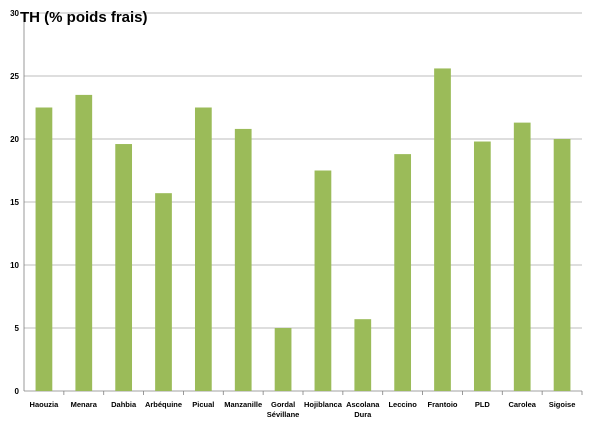 The image size is (597, 427). Describe the element at coordinates (443, 404) in the screenshot. I see `x-tick-label: Frantoio` at that location.